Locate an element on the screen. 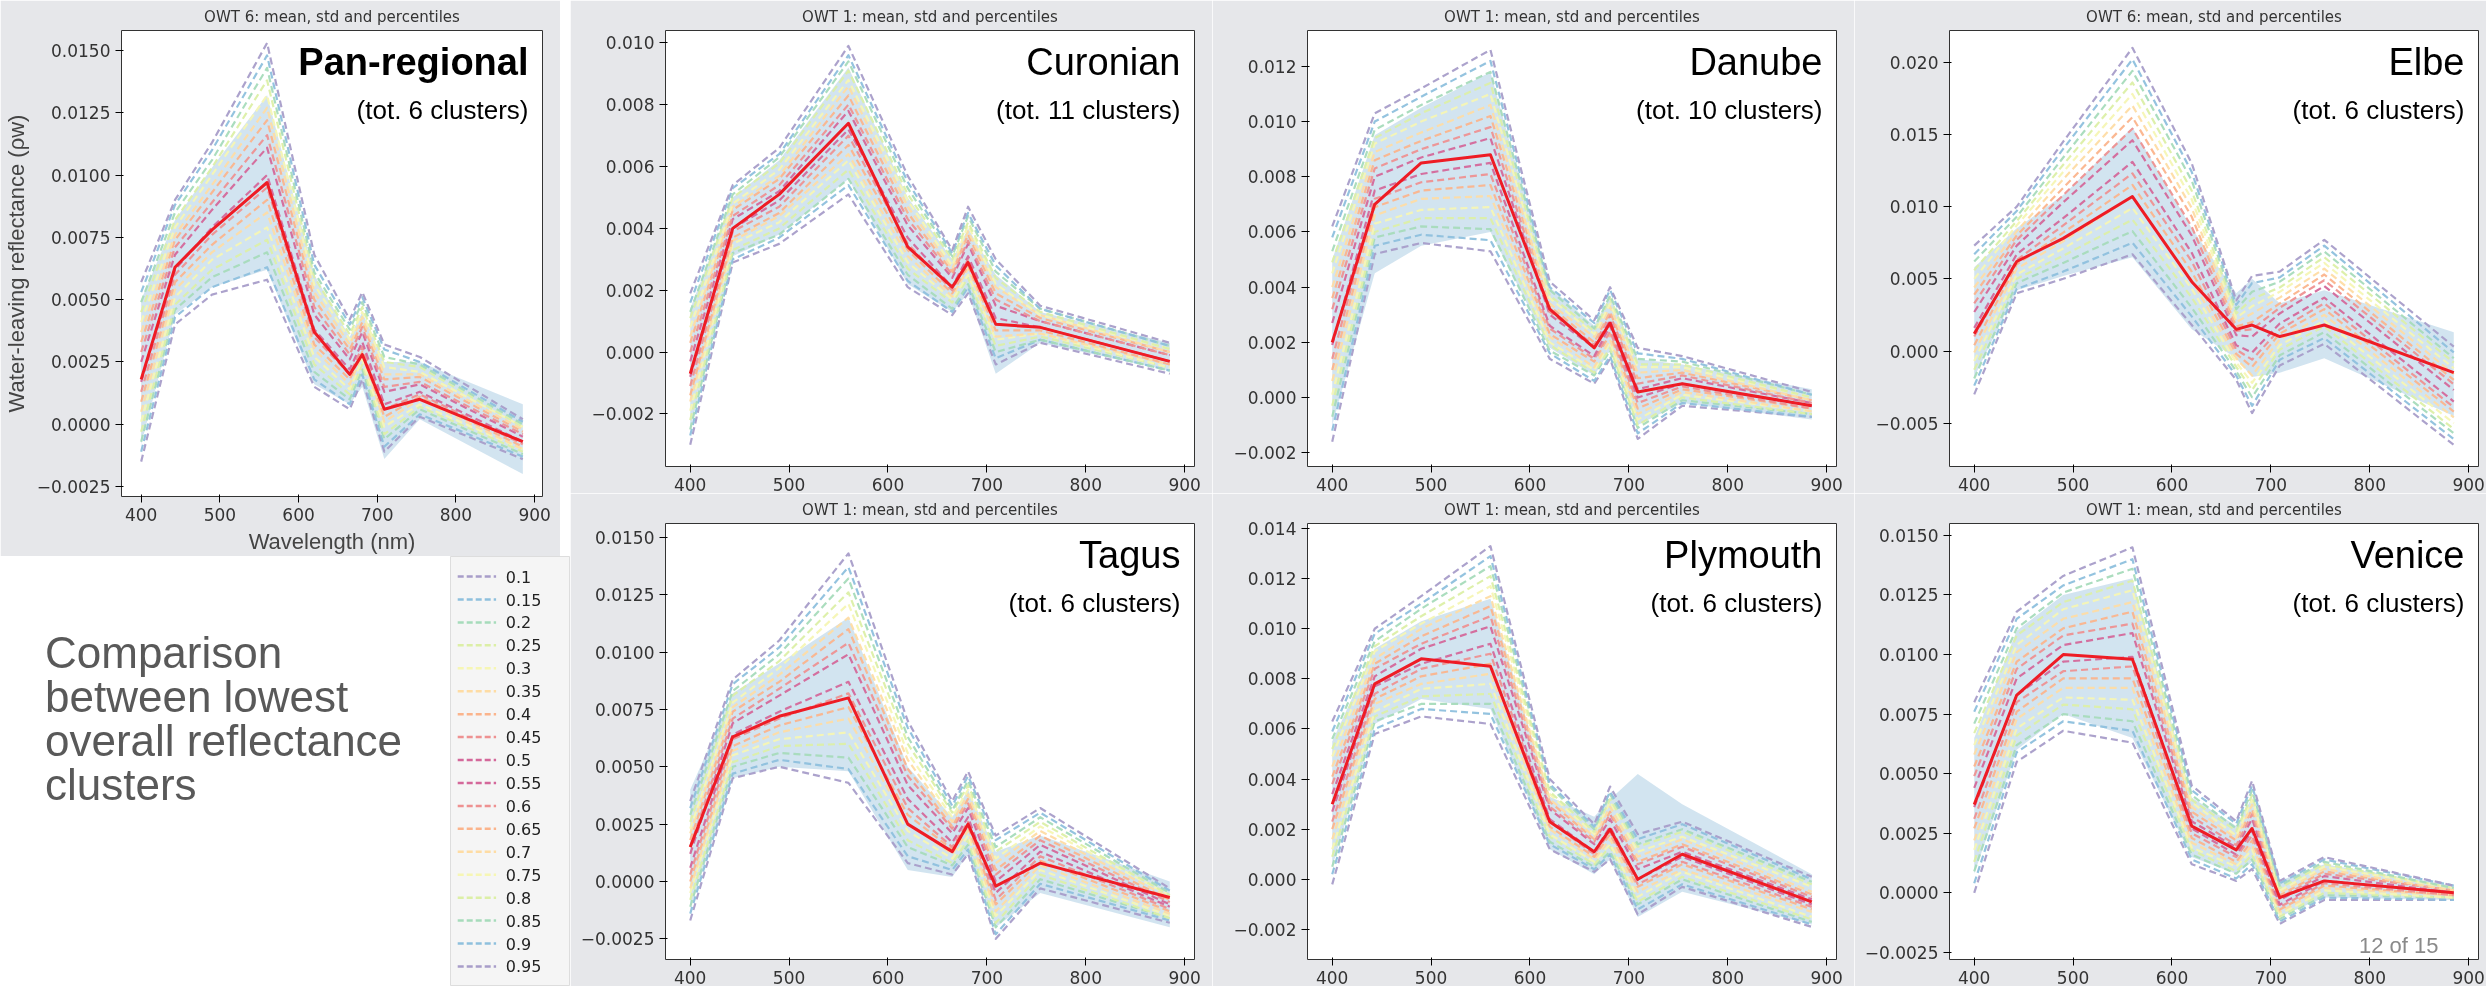 Image resolution: width=2486 pixels, height=987 pixels. annotation: Tagus is located at coordinates (1130, 554).